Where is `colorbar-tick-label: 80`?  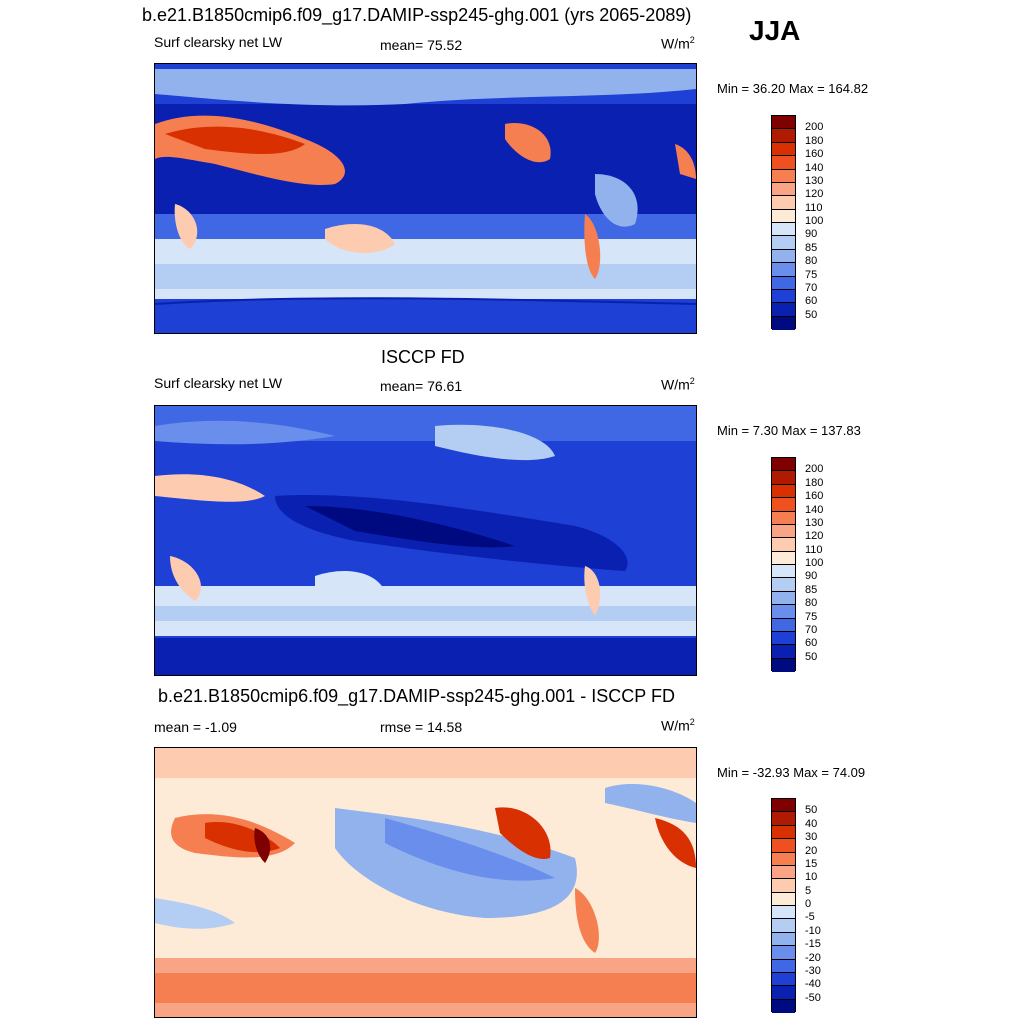 colorbar-tick-label: 80 is located at coordinates (811, 261).